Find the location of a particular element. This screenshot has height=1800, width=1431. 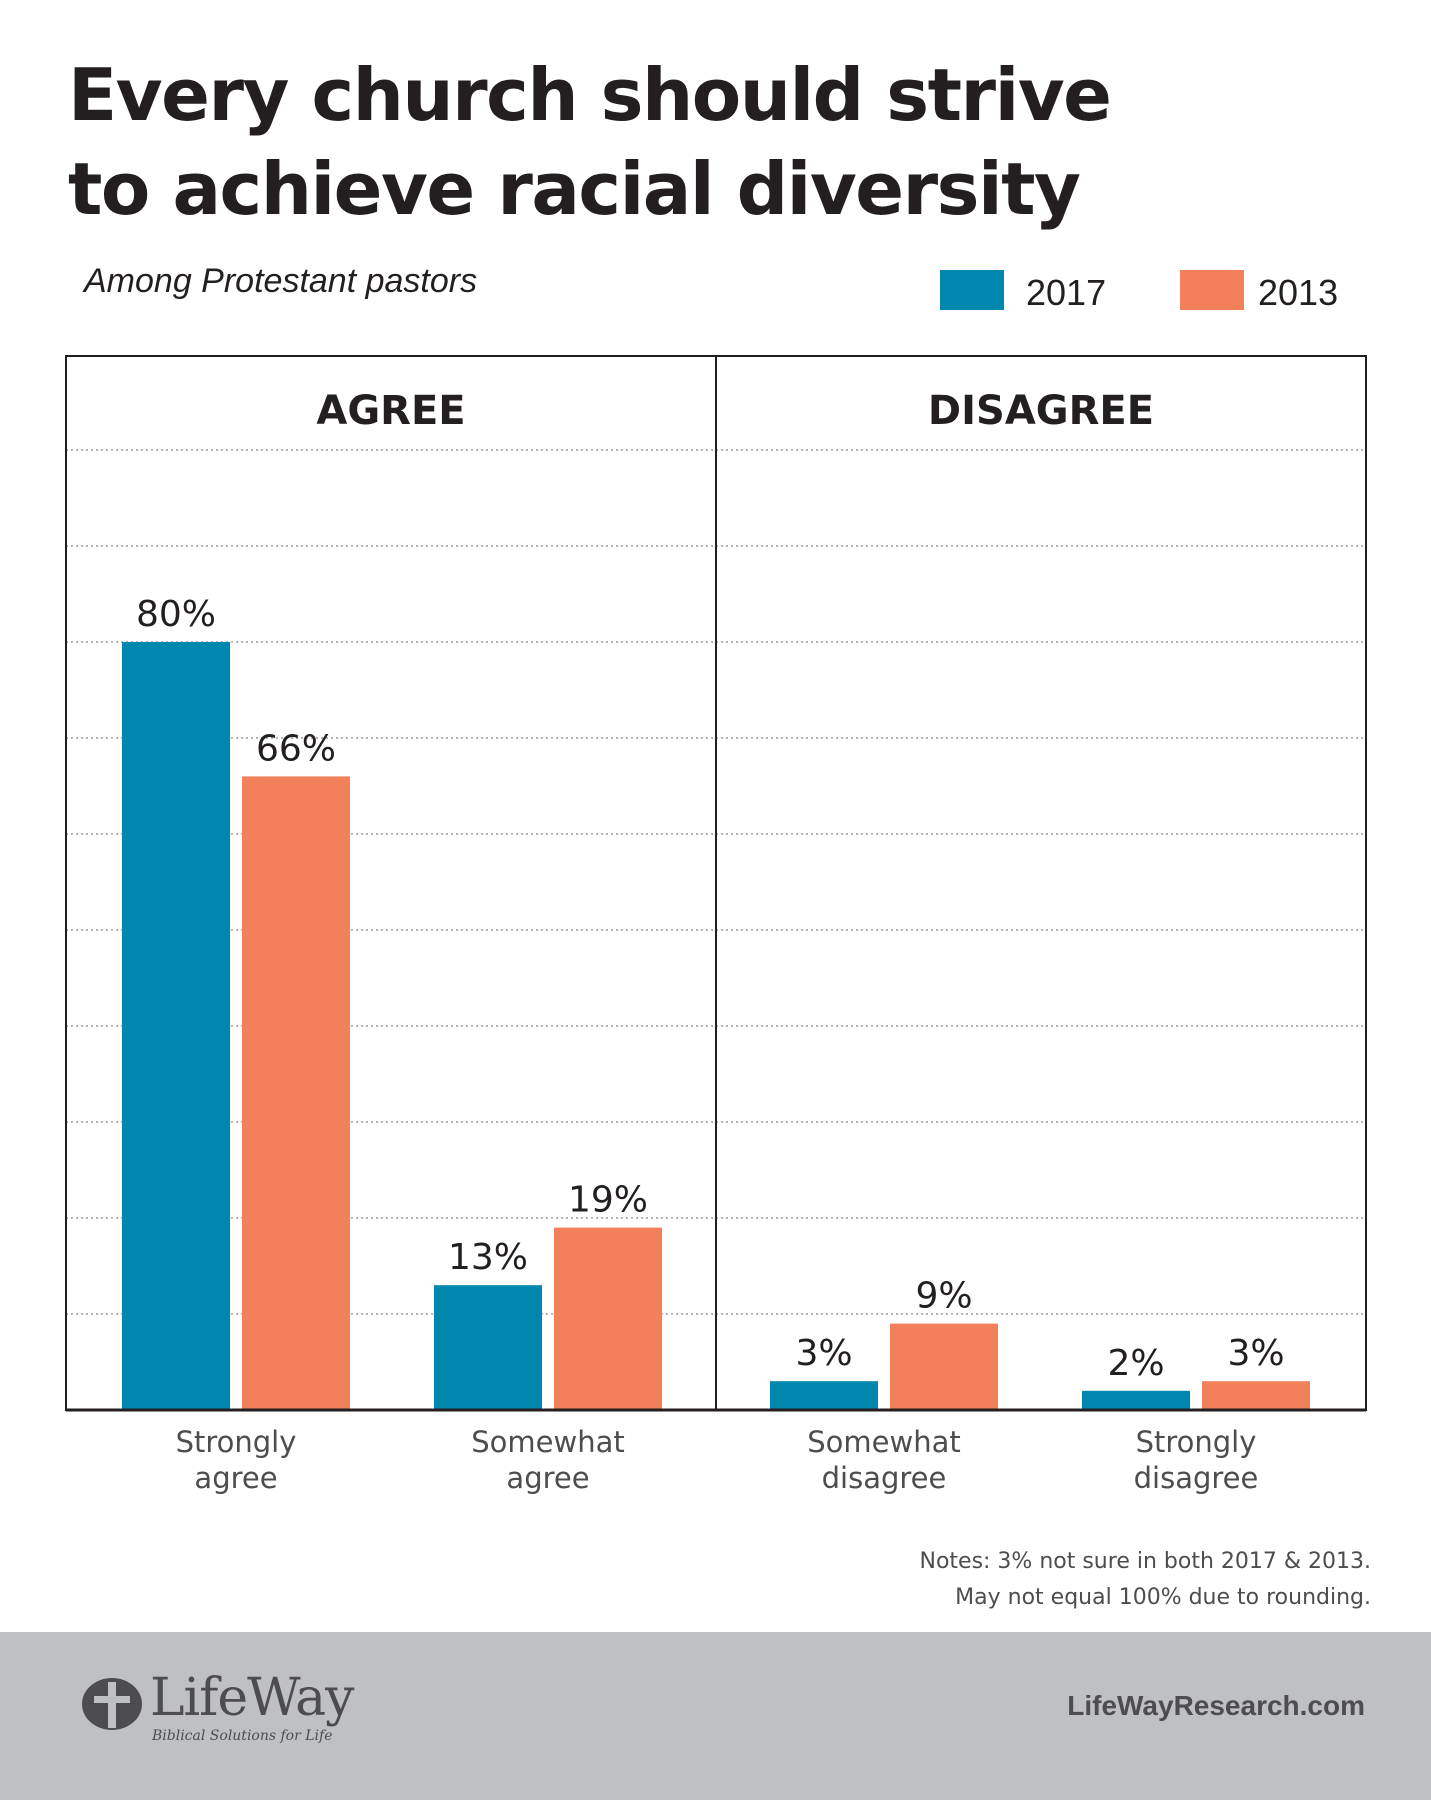

note-line-2: May not equal 100% due to rounding. is located at coordinates (1163, 1597).